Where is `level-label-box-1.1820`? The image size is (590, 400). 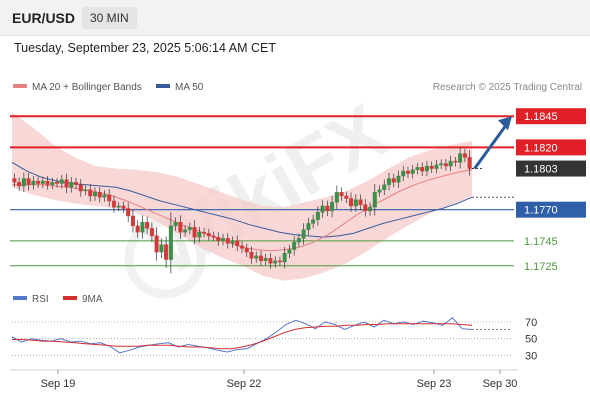 level-label-box-1.1820 is located at coordinates (551, 147).